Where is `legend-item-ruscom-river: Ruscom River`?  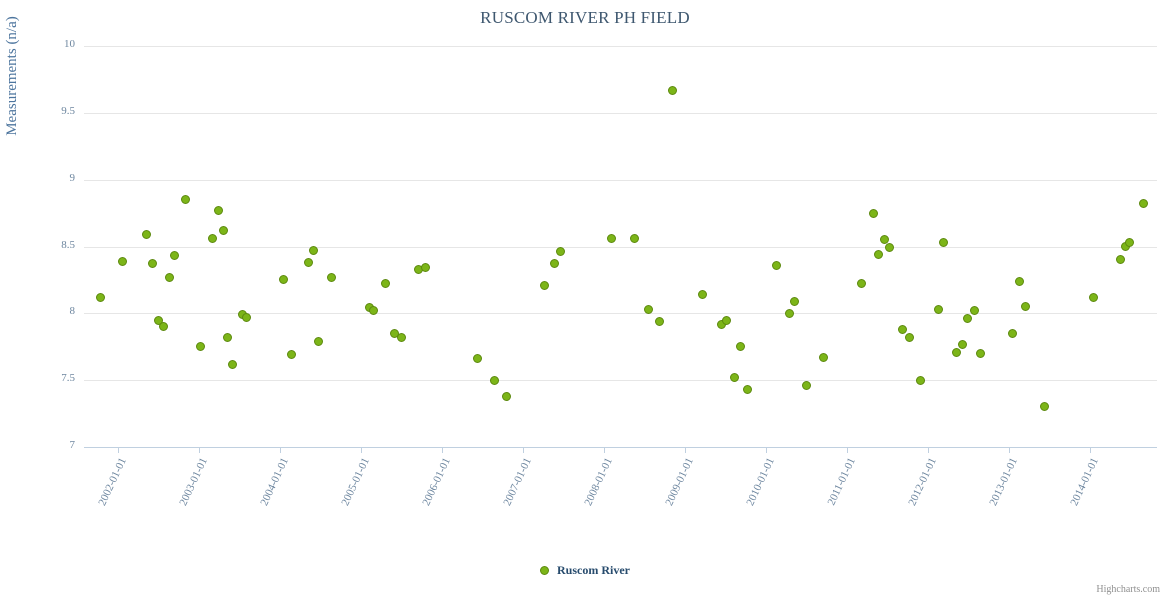 legend-item-ruscom-river: Ruscom River is located at coordinates (585, 570).